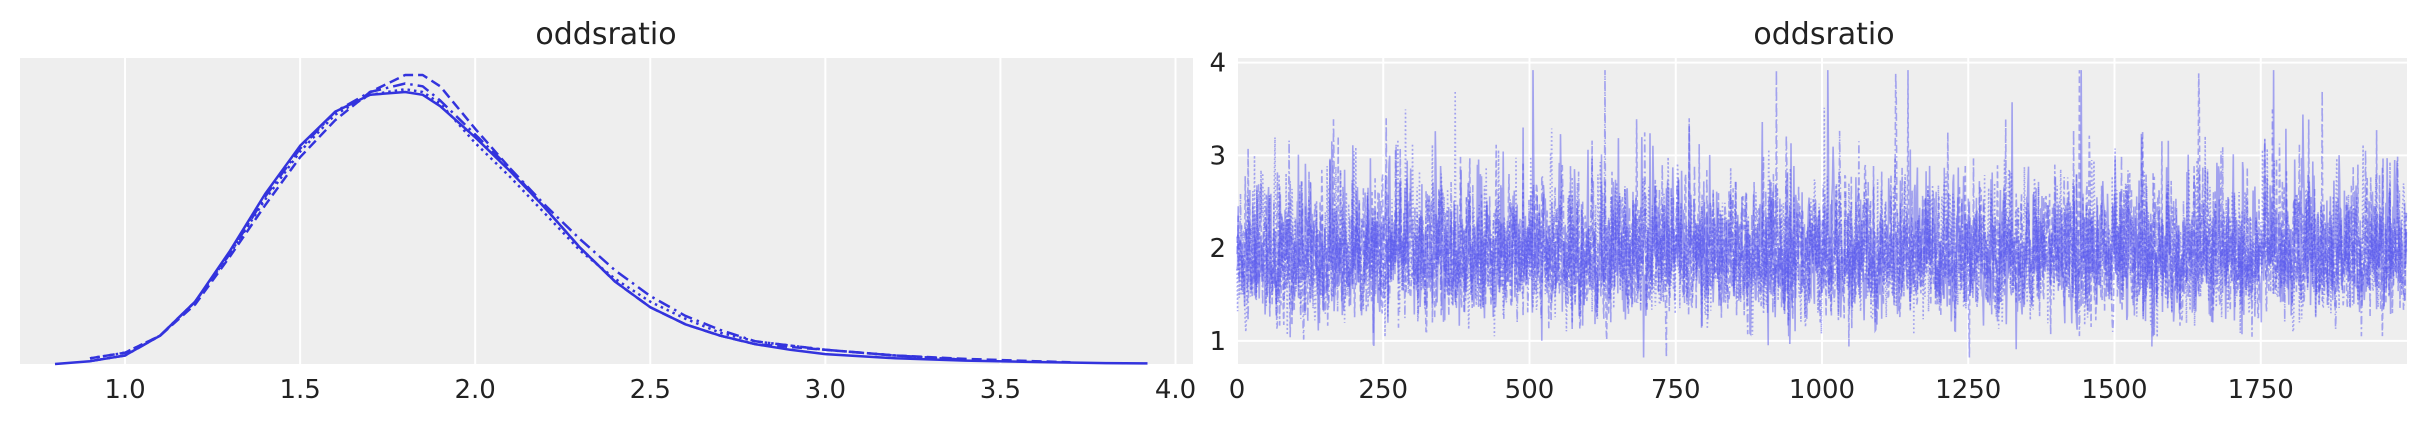 This screenshot has width=2423, height=423. I want to click on kde-x-tick-label: 3.5, so click(1000, 390).